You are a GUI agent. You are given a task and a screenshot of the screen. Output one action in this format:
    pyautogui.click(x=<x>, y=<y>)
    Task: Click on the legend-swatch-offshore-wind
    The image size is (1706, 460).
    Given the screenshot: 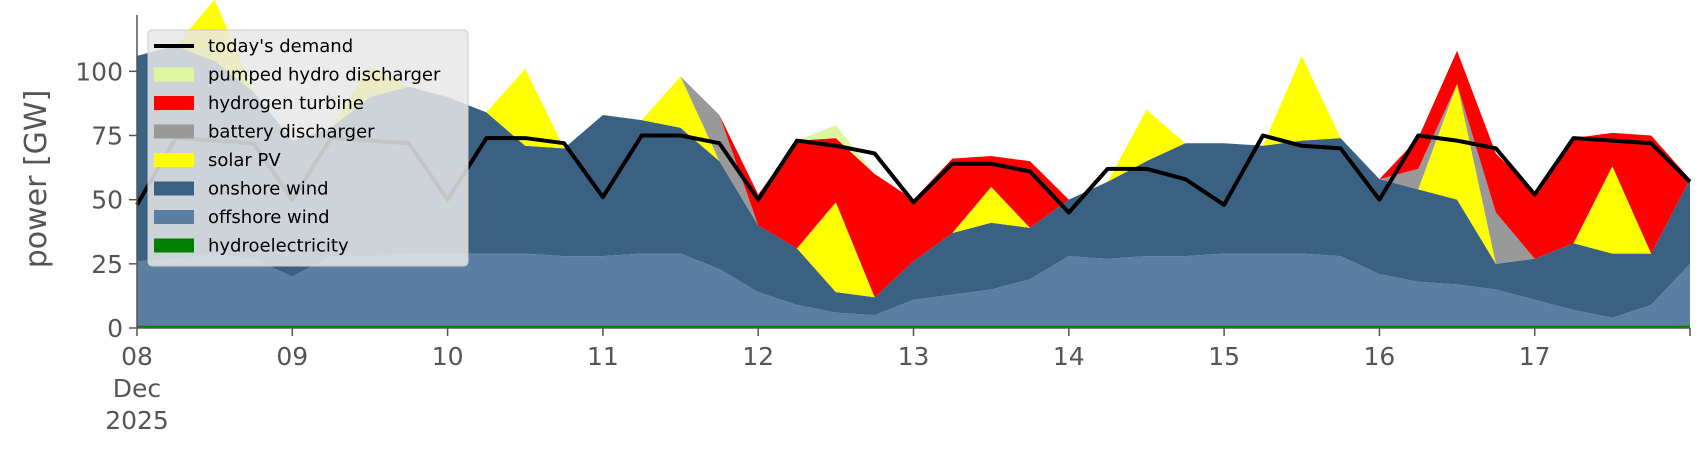 What is the action you would take?
    pyautogui.click(x=174, y=217)
    